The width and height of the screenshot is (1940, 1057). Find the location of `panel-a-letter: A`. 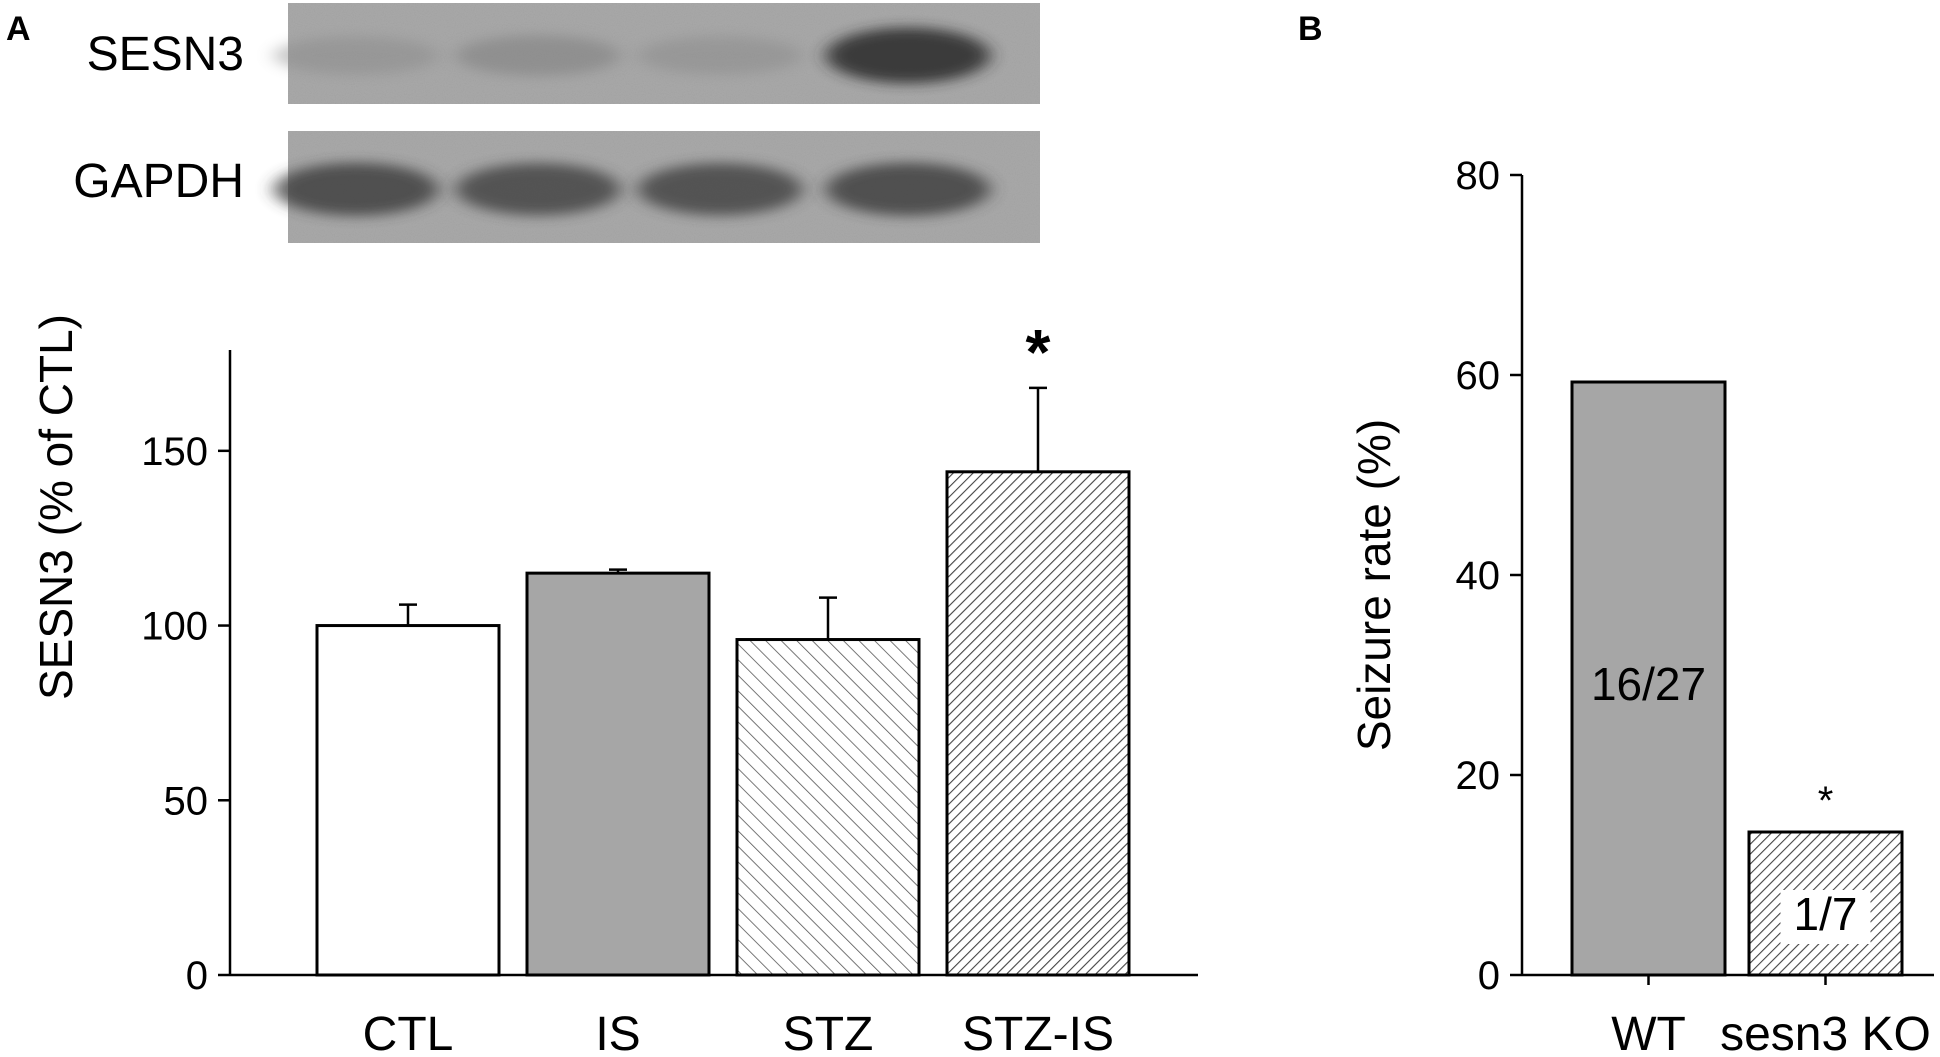

panel-a-letter: A is located at coordinates (18, 29).